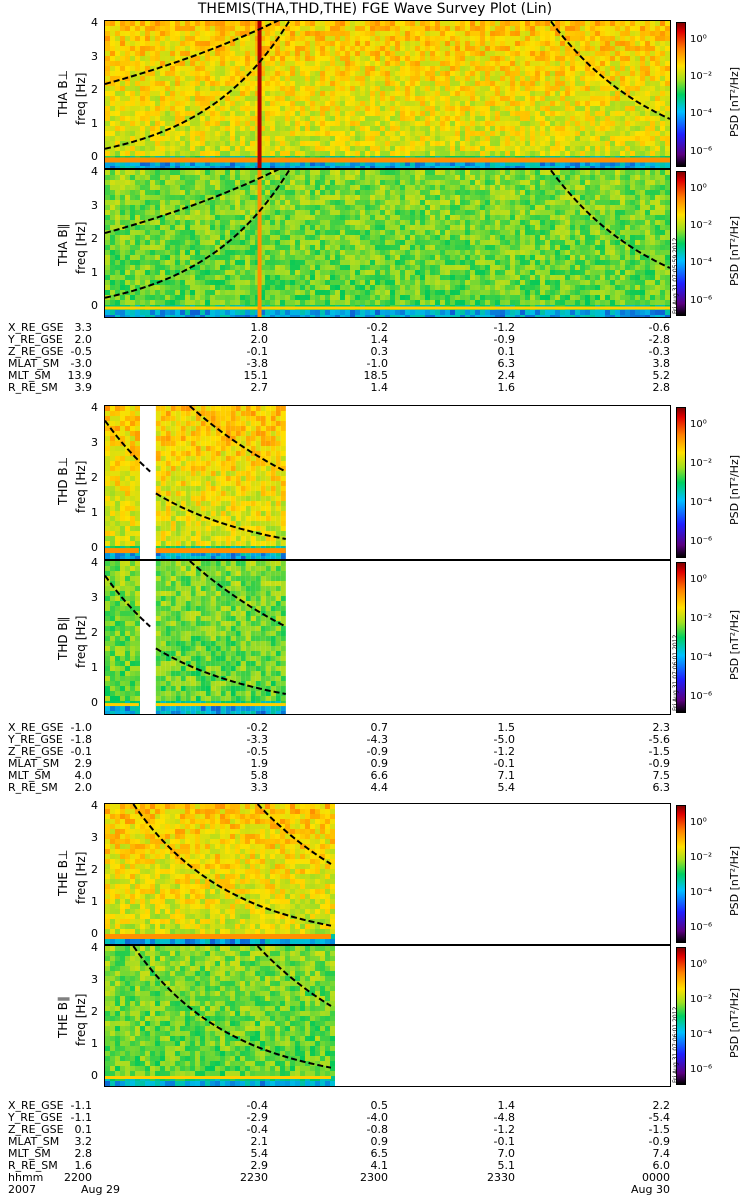 This screenshot has height=1200, width=750. I want to click on time-tick: 2300, so click(374, 1177).